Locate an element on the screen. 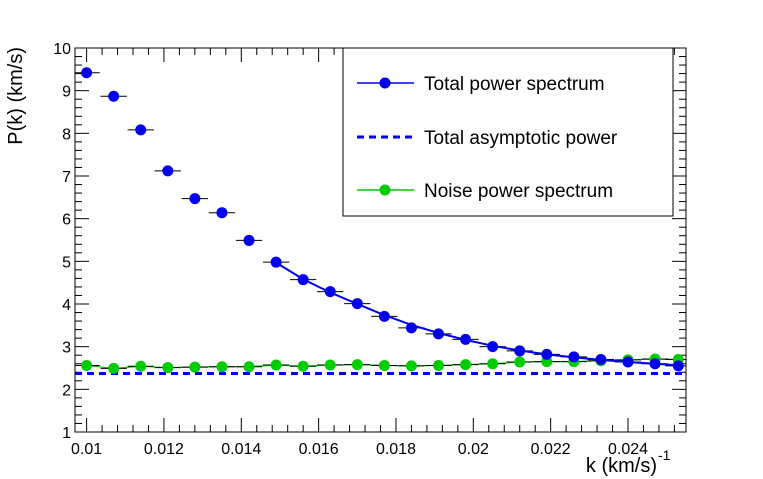 Image resolution: width=763 pixels, height=479 pixels. x-tick-label: 0.018 is located at coordinates (396, 449).